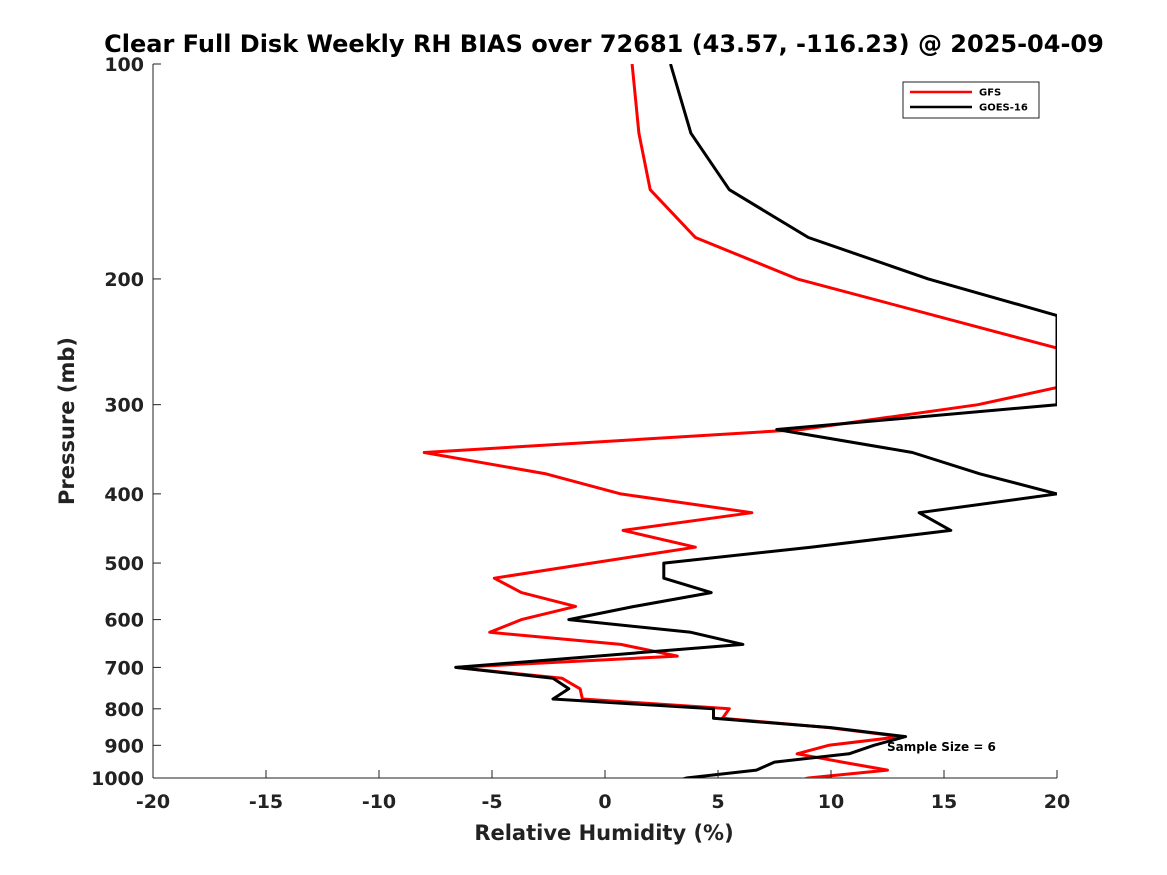 Image resolution: width=1167 pixels, height=875 pixels. What do you see at coordinates (117, 779) in the screenshot?
I see `y-tick-label: 1000` at bounding box center [117, 779].